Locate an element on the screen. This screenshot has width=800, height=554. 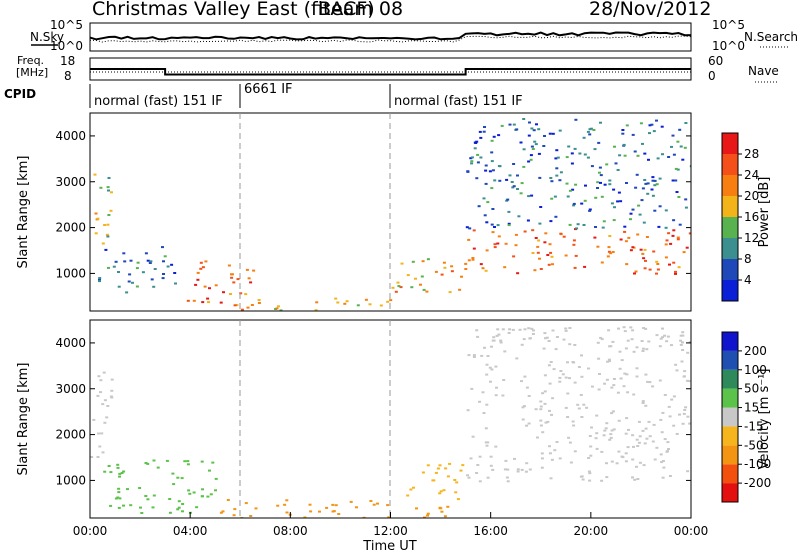
station-title: Christmas Valley East (fitACF) is located at coordinates (233, 10).